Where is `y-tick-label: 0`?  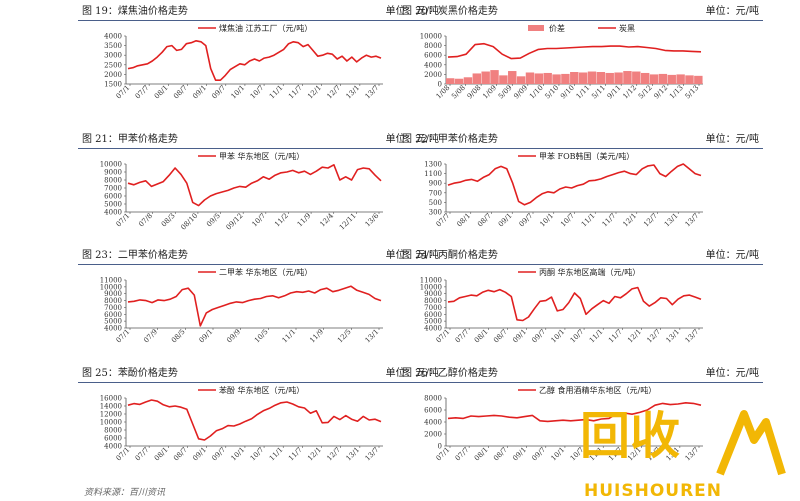 y-tick-label: 0 is located at coordinates (440, 85).